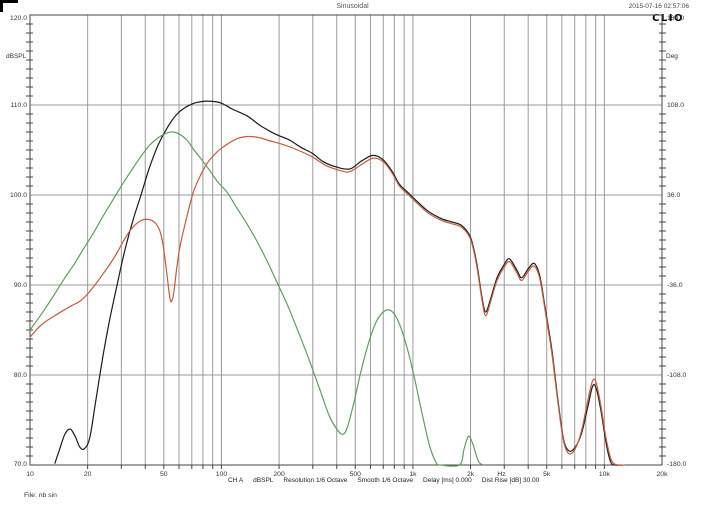 The height and width of the screenshot is (508, 705). Describe the element at coordinates (675, 105) in the screenshot. I see `y-right-tick-label: 108.0` at that location.